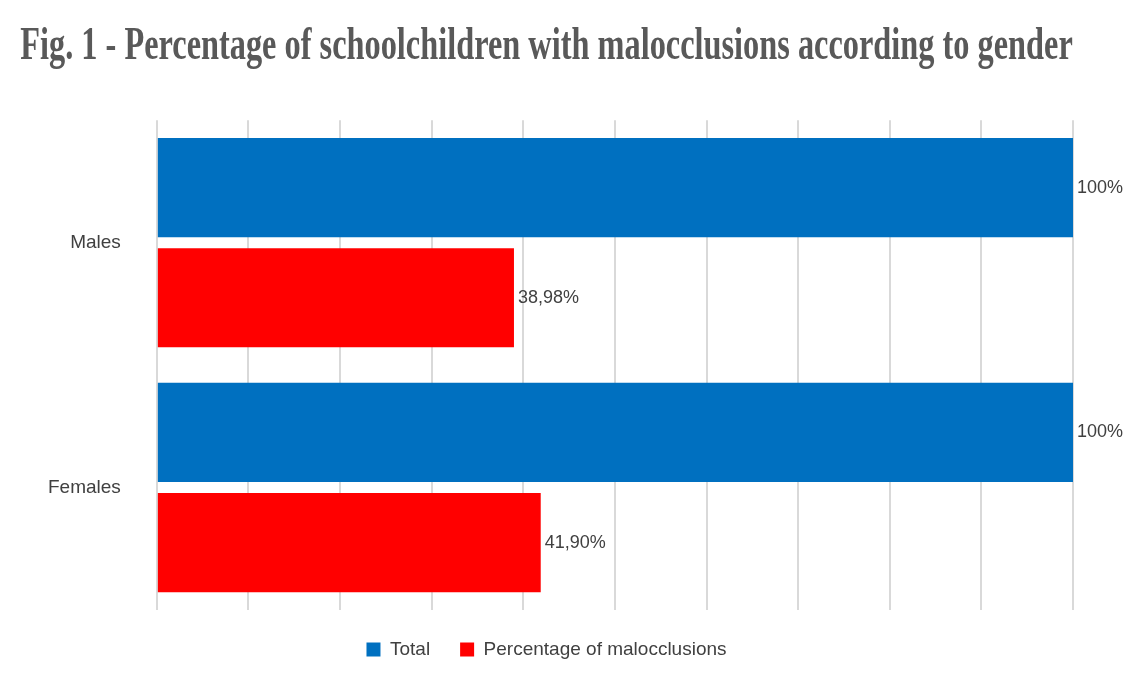 The height and width of the screenshot is (679, 1148). What do you see at coordinates (548, 296) in the screenshot?
I see `data-label: 38,98%` at bounding box center [548, 296].